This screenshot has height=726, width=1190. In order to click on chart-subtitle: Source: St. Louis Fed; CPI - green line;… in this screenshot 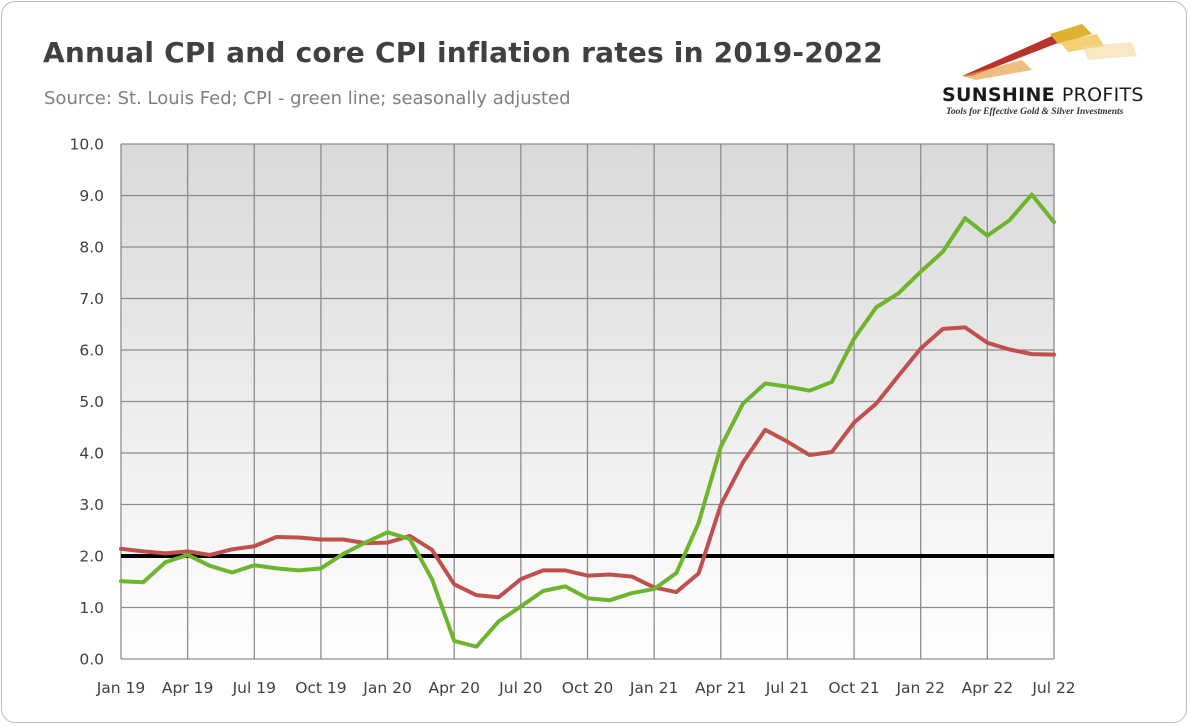, I will do `click(307, 98)`.